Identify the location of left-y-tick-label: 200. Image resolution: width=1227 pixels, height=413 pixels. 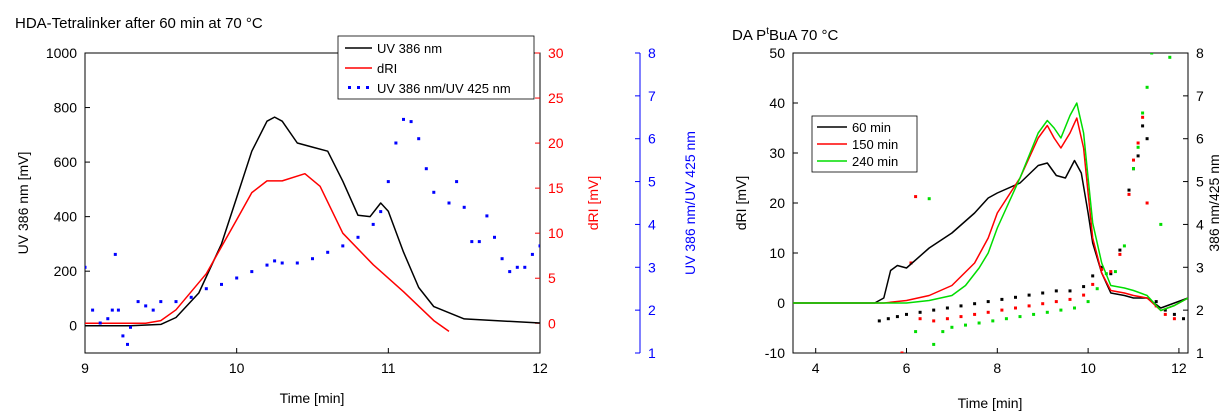
(66, 271).